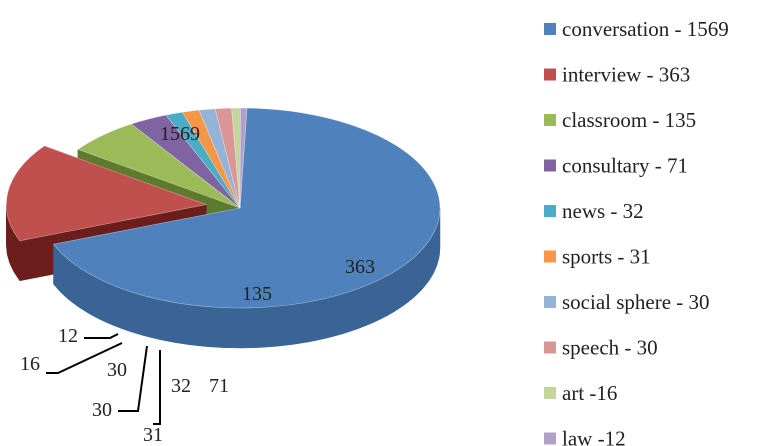 The width and height of the screenshot is (776, 446). Describe the element at coordinates (550, 29) in the screenshot. I see `legend-swatch-conversation` at that location.